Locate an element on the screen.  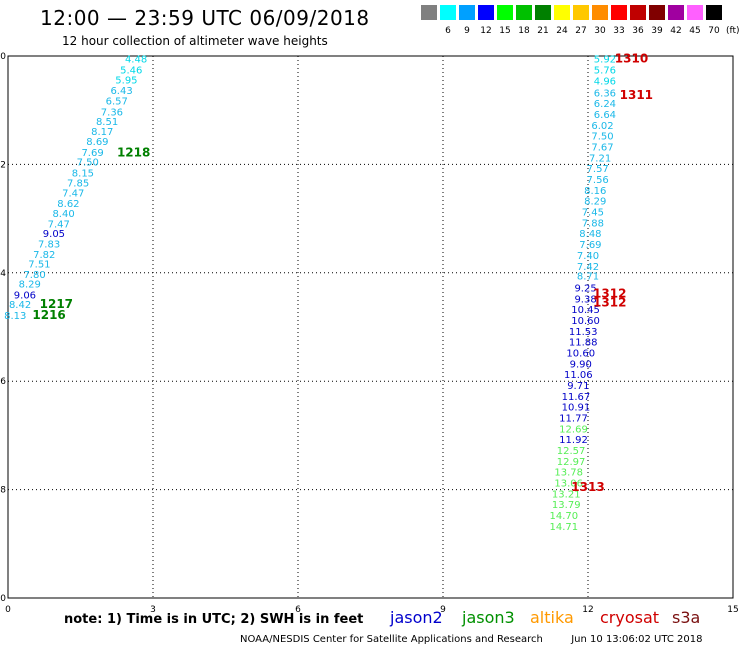
satellite-name-s3a: s3a is located at coordinates (686, 617).